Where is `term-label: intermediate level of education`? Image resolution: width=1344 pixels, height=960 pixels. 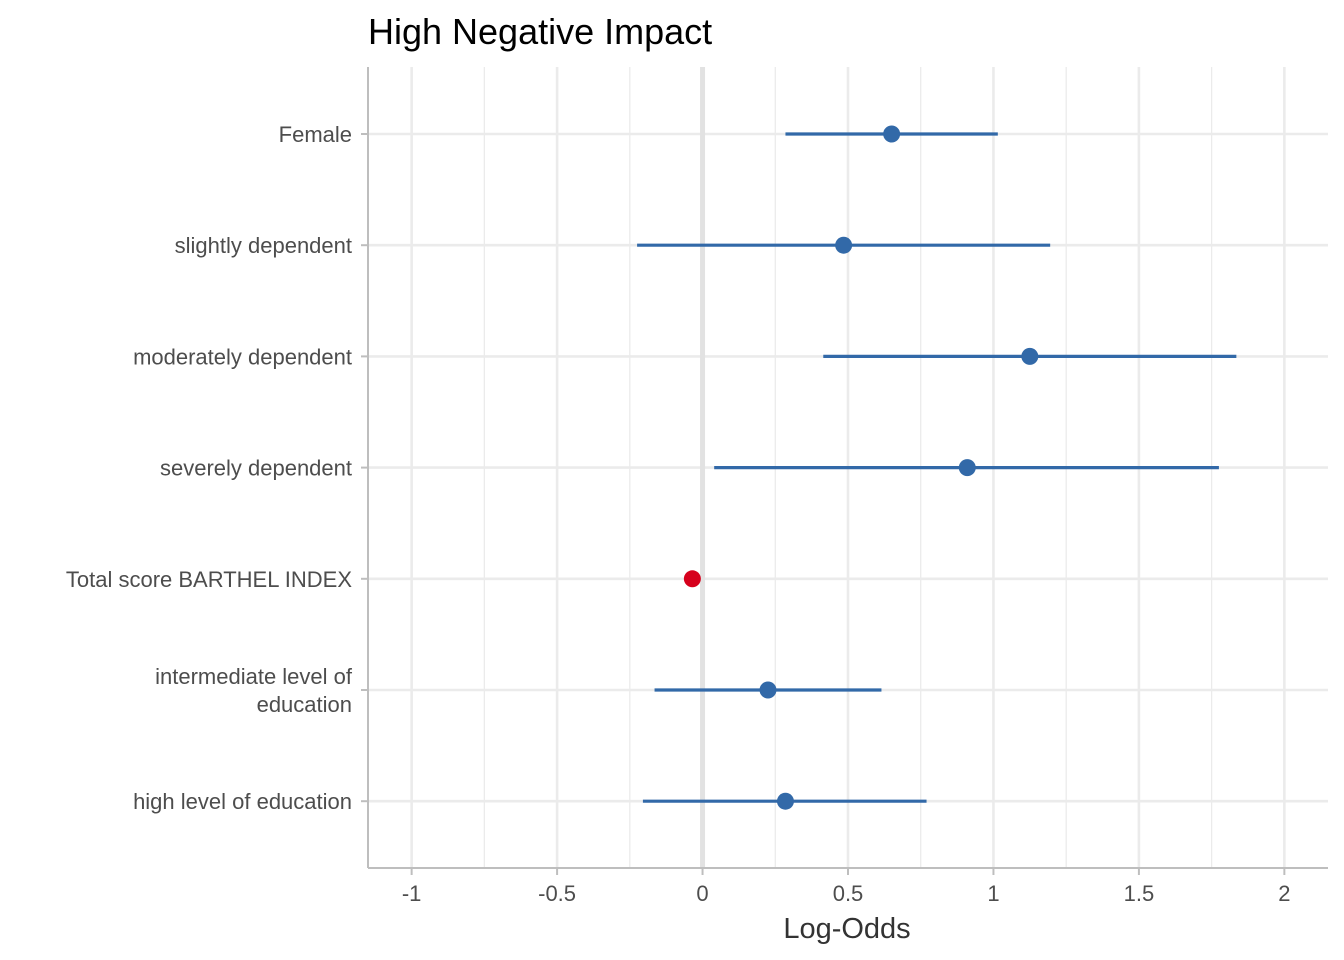 term-label: intermediate level of education is located at coordinates (254, 690).